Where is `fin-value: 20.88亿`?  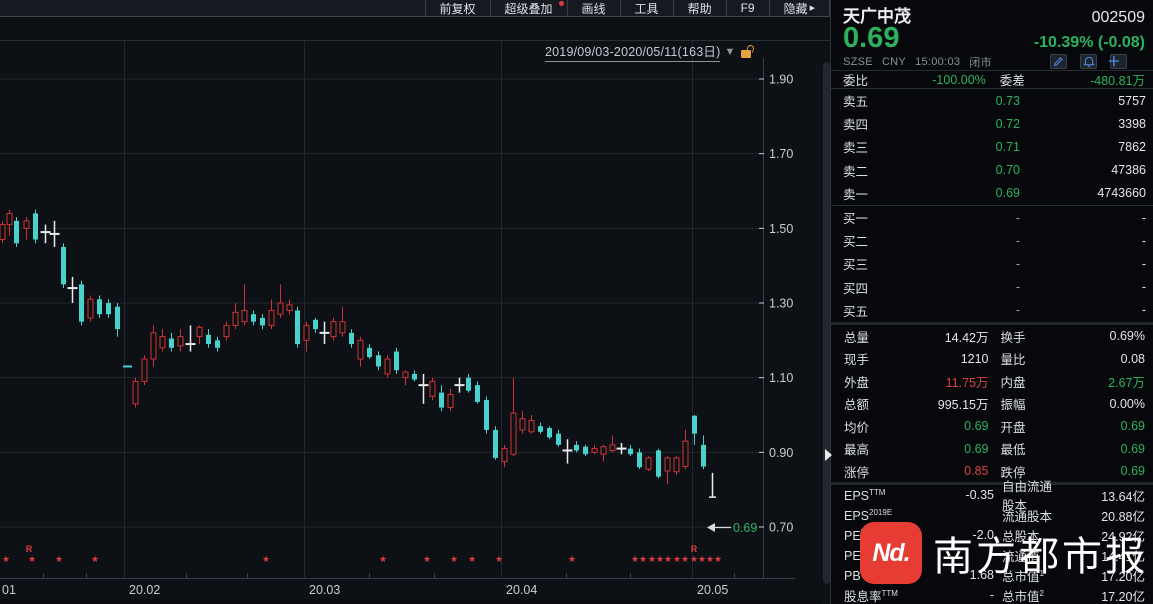 fin-value: 20.88亿 is located at coordinates (1123, 516).